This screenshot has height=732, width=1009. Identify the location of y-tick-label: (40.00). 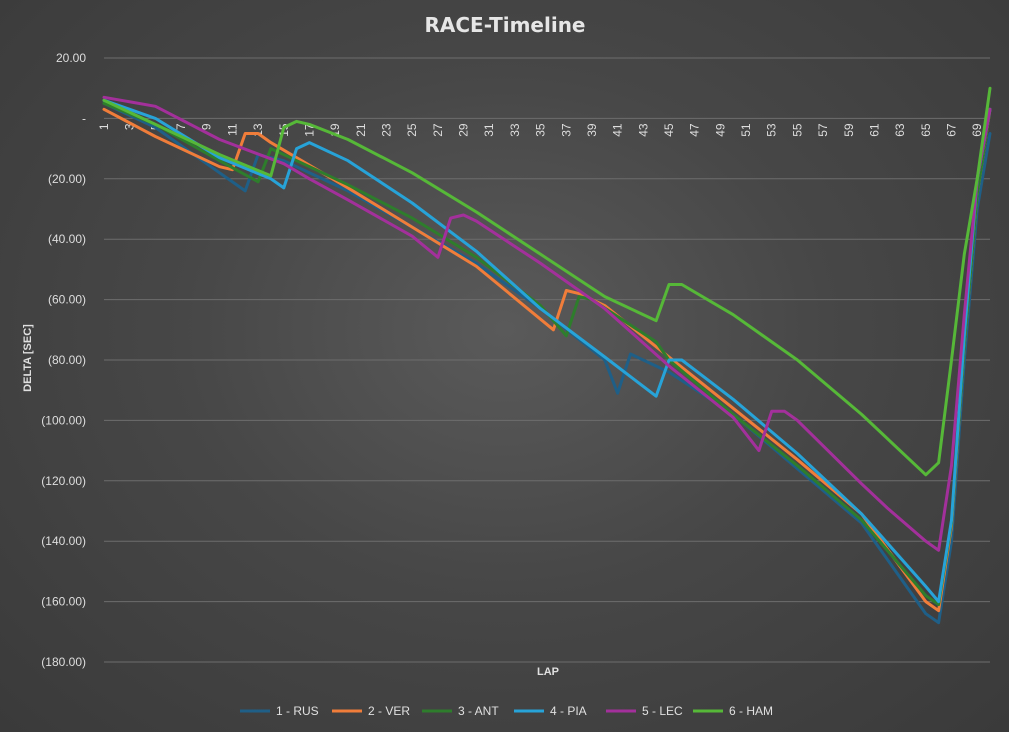
(67, 239).